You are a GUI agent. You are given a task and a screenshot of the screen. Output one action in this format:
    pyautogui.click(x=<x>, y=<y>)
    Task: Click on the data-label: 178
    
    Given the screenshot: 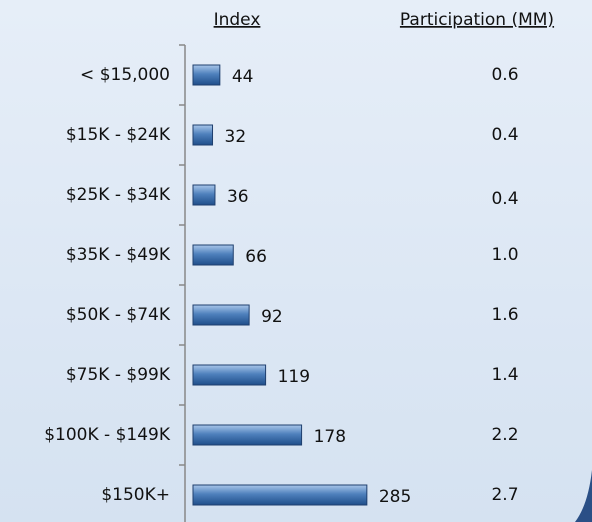 What is the action you would take?
    pyautogui.click(x=330, y=437)
    